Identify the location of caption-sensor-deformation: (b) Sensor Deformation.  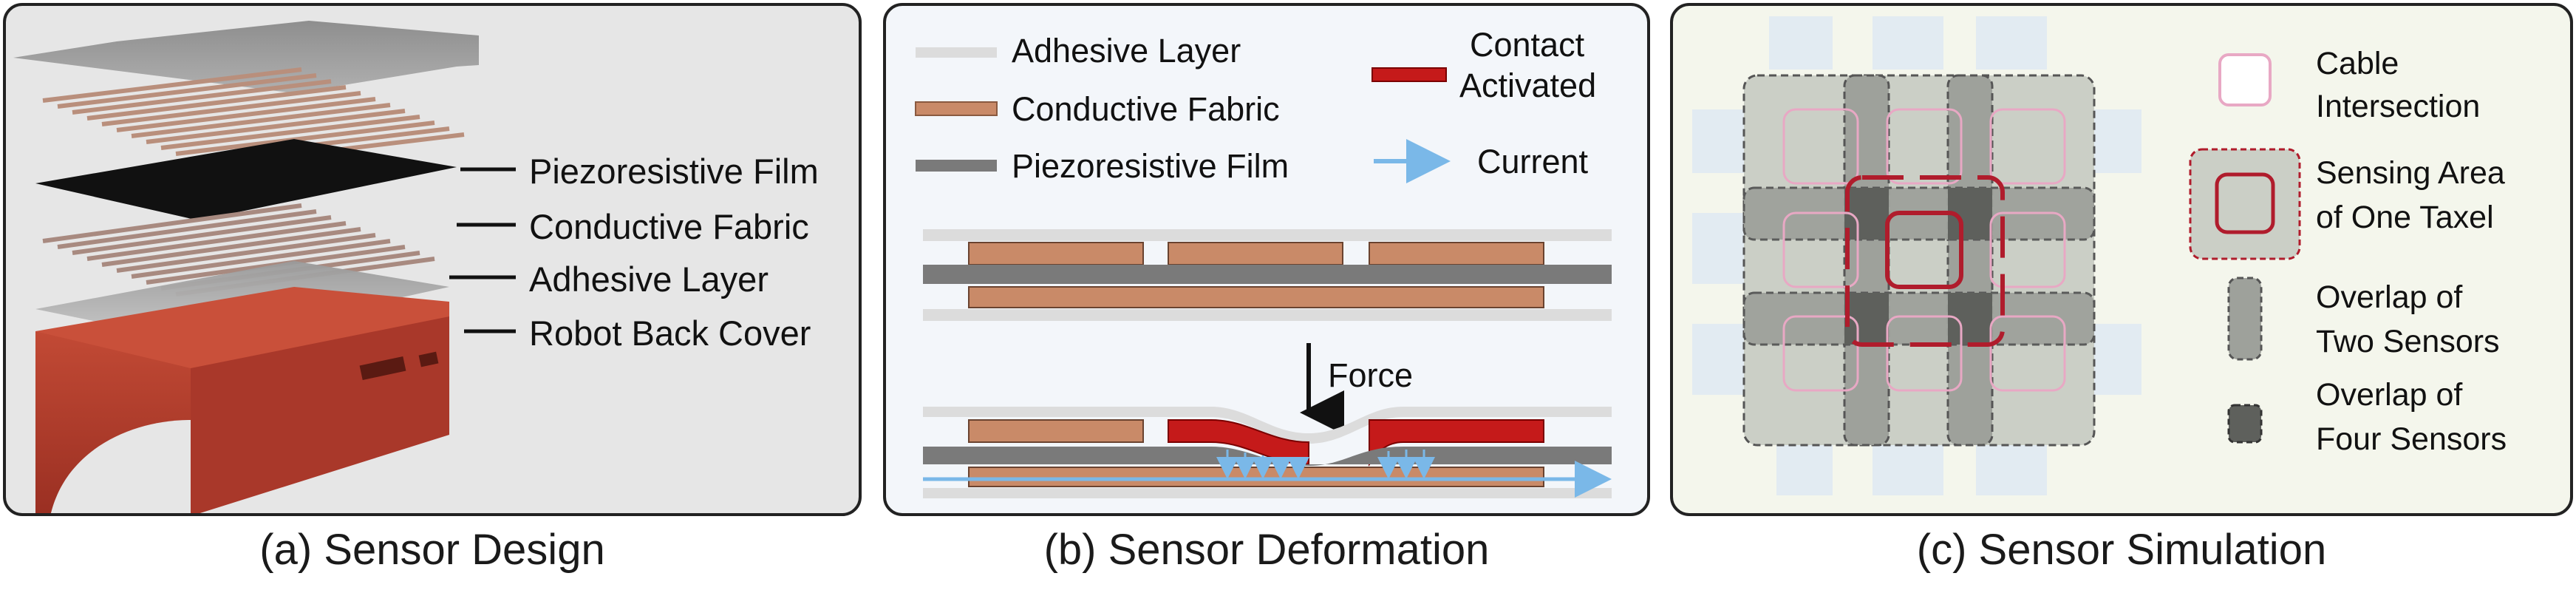
(1266, 550).